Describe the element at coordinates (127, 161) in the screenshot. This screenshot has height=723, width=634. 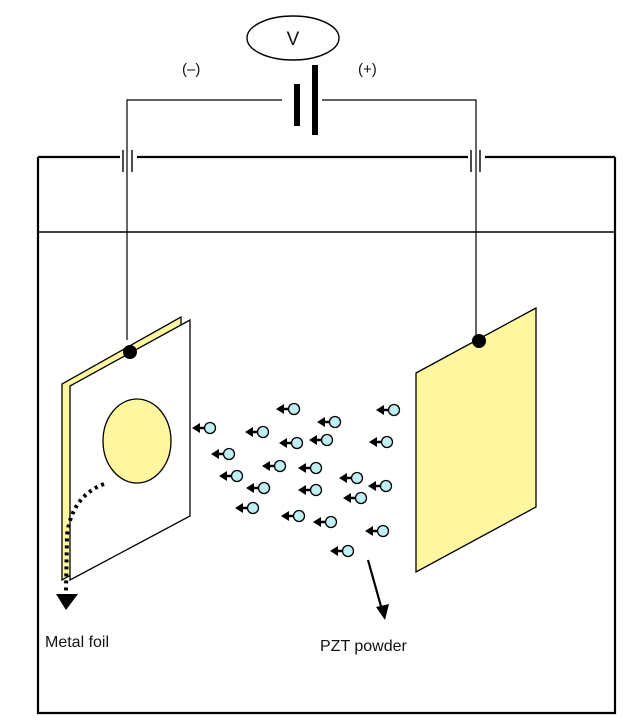
I see `feedthrough-left` at that location.